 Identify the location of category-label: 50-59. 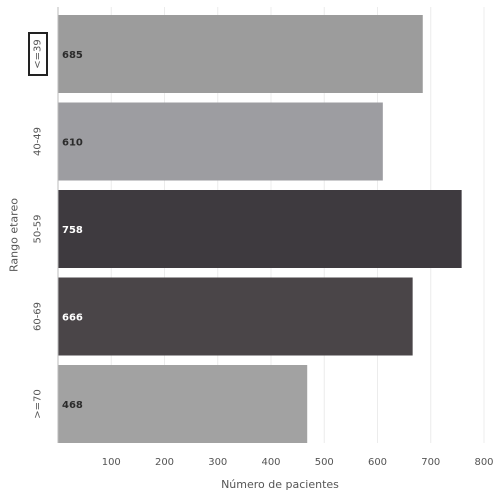
(38, 228).